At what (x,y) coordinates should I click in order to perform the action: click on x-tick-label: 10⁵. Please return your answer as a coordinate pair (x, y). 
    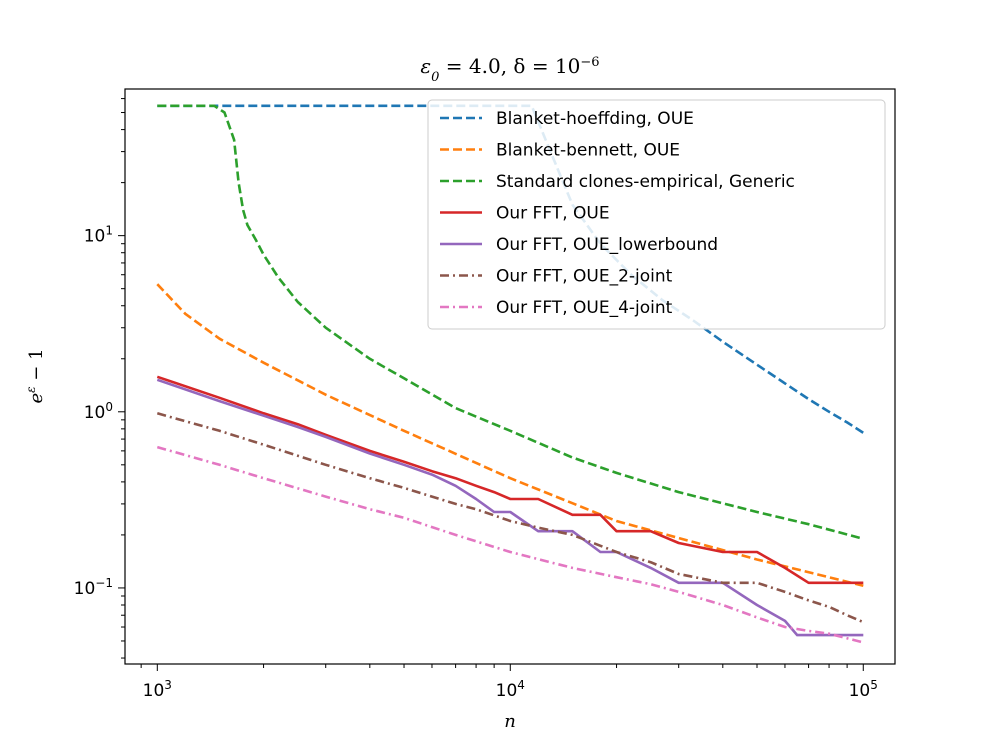
    Looking at the image, I should click on (863, 689).